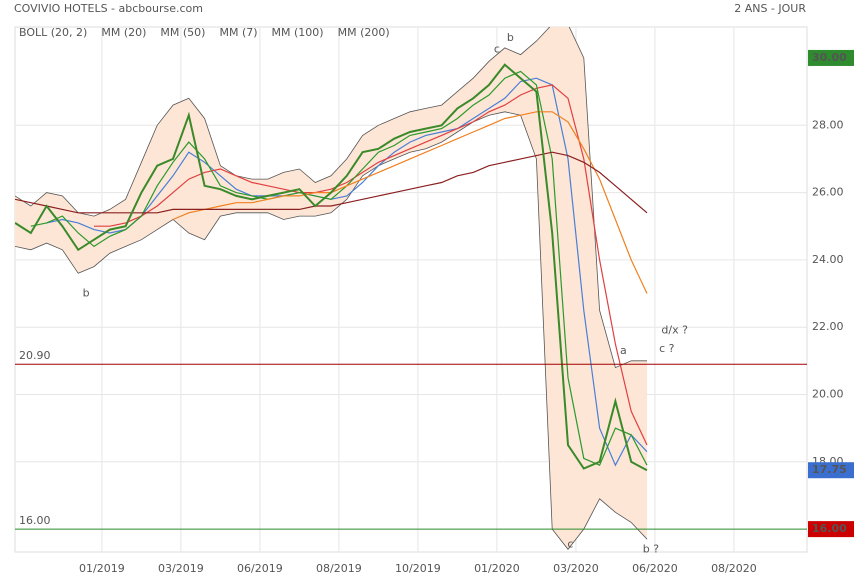 Image resolution: width=855 pixels, height=580 pixels. I want to click on y-tick-label: 20.00, so click(828, 394).